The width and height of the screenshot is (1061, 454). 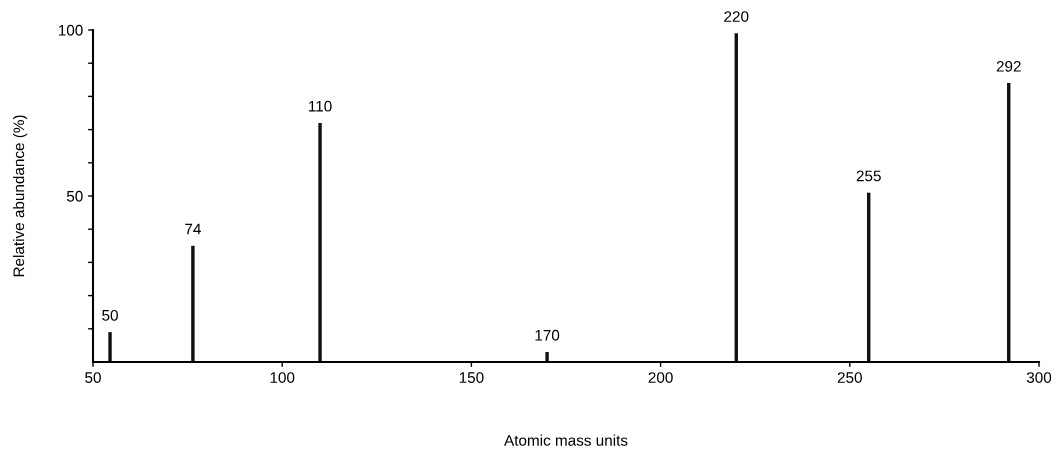 What do you see at coordinates (282, 377) in the screenshot?
I see `x-tick-label: 100` at bounding box center [282, 377].